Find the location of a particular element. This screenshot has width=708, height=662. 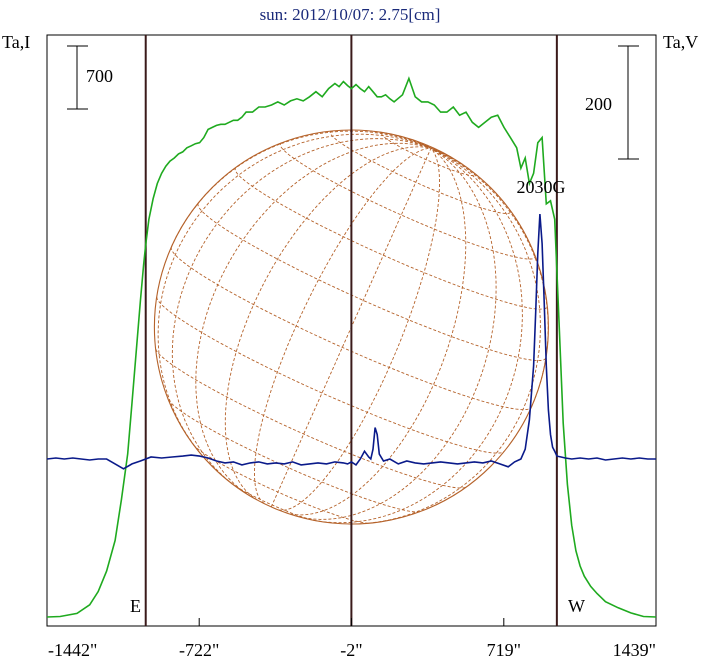

x-tick-label: -722" is located at coordinates (199, 650).